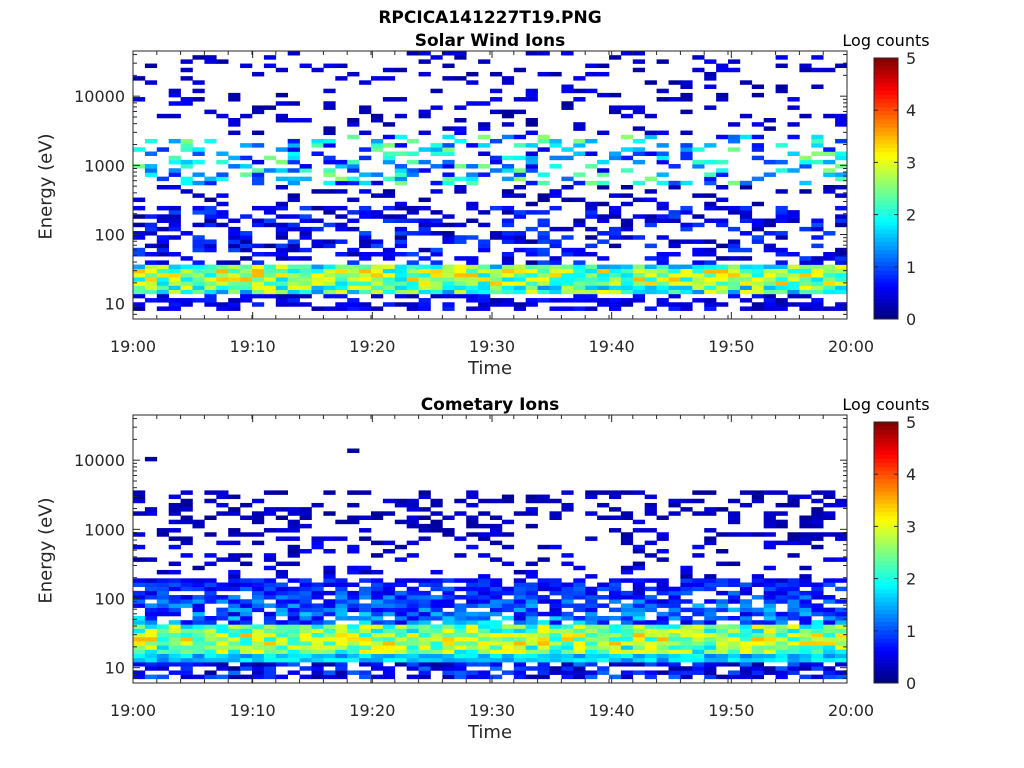  What do you see at coordinates (372, 346) in the screenshot?
I see `x-tick-label: 19:20` at bounding box center [372, 346].